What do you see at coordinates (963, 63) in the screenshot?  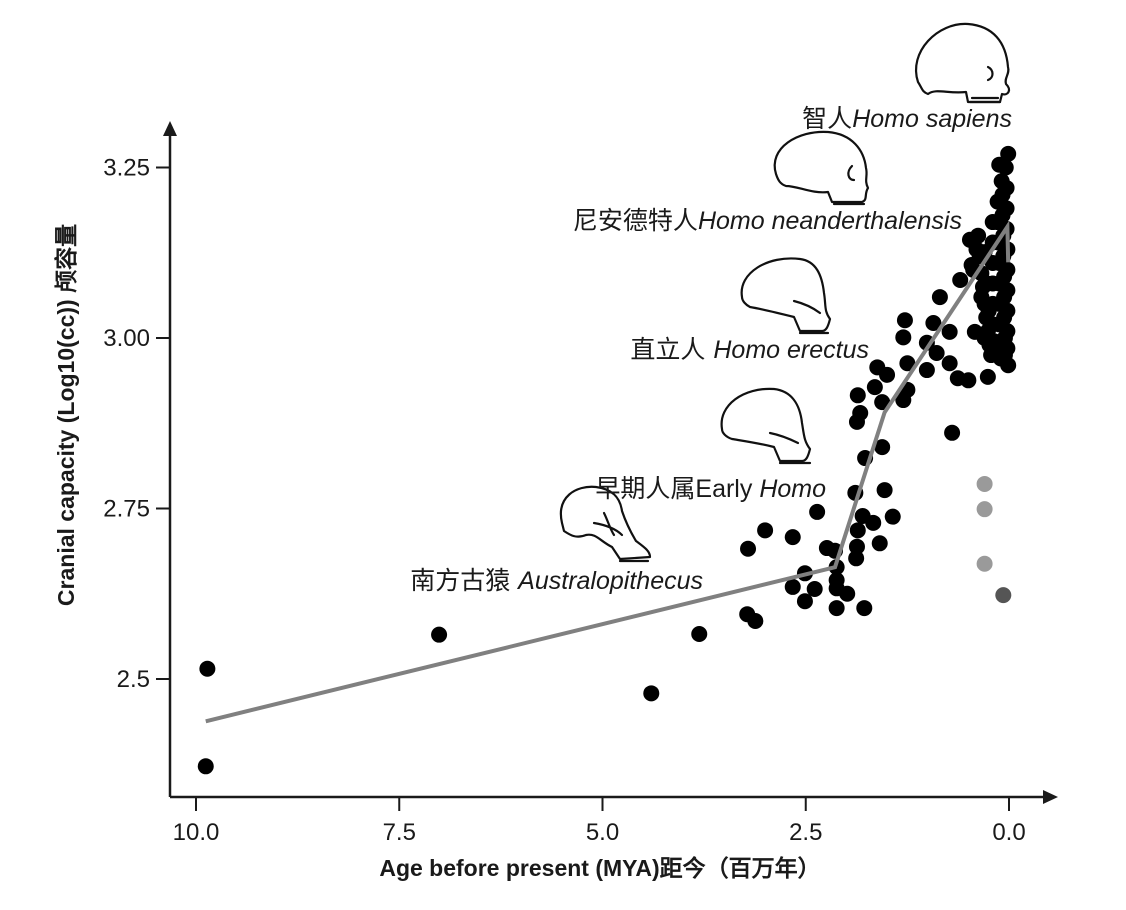 I see `skull-sapiens-icon` at bounding box center [963, 63].